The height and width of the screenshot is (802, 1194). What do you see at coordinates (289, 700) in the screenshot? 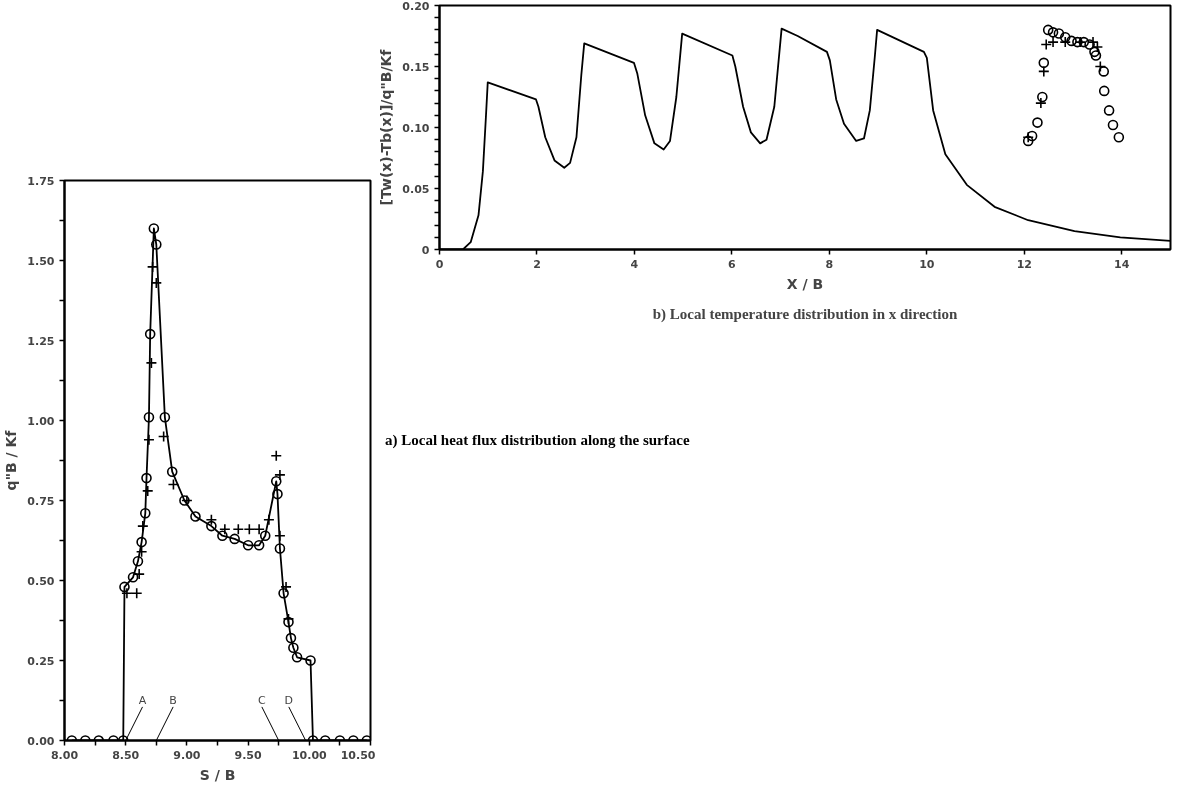
I see `annotation: D` at bounding box center [289, 700].